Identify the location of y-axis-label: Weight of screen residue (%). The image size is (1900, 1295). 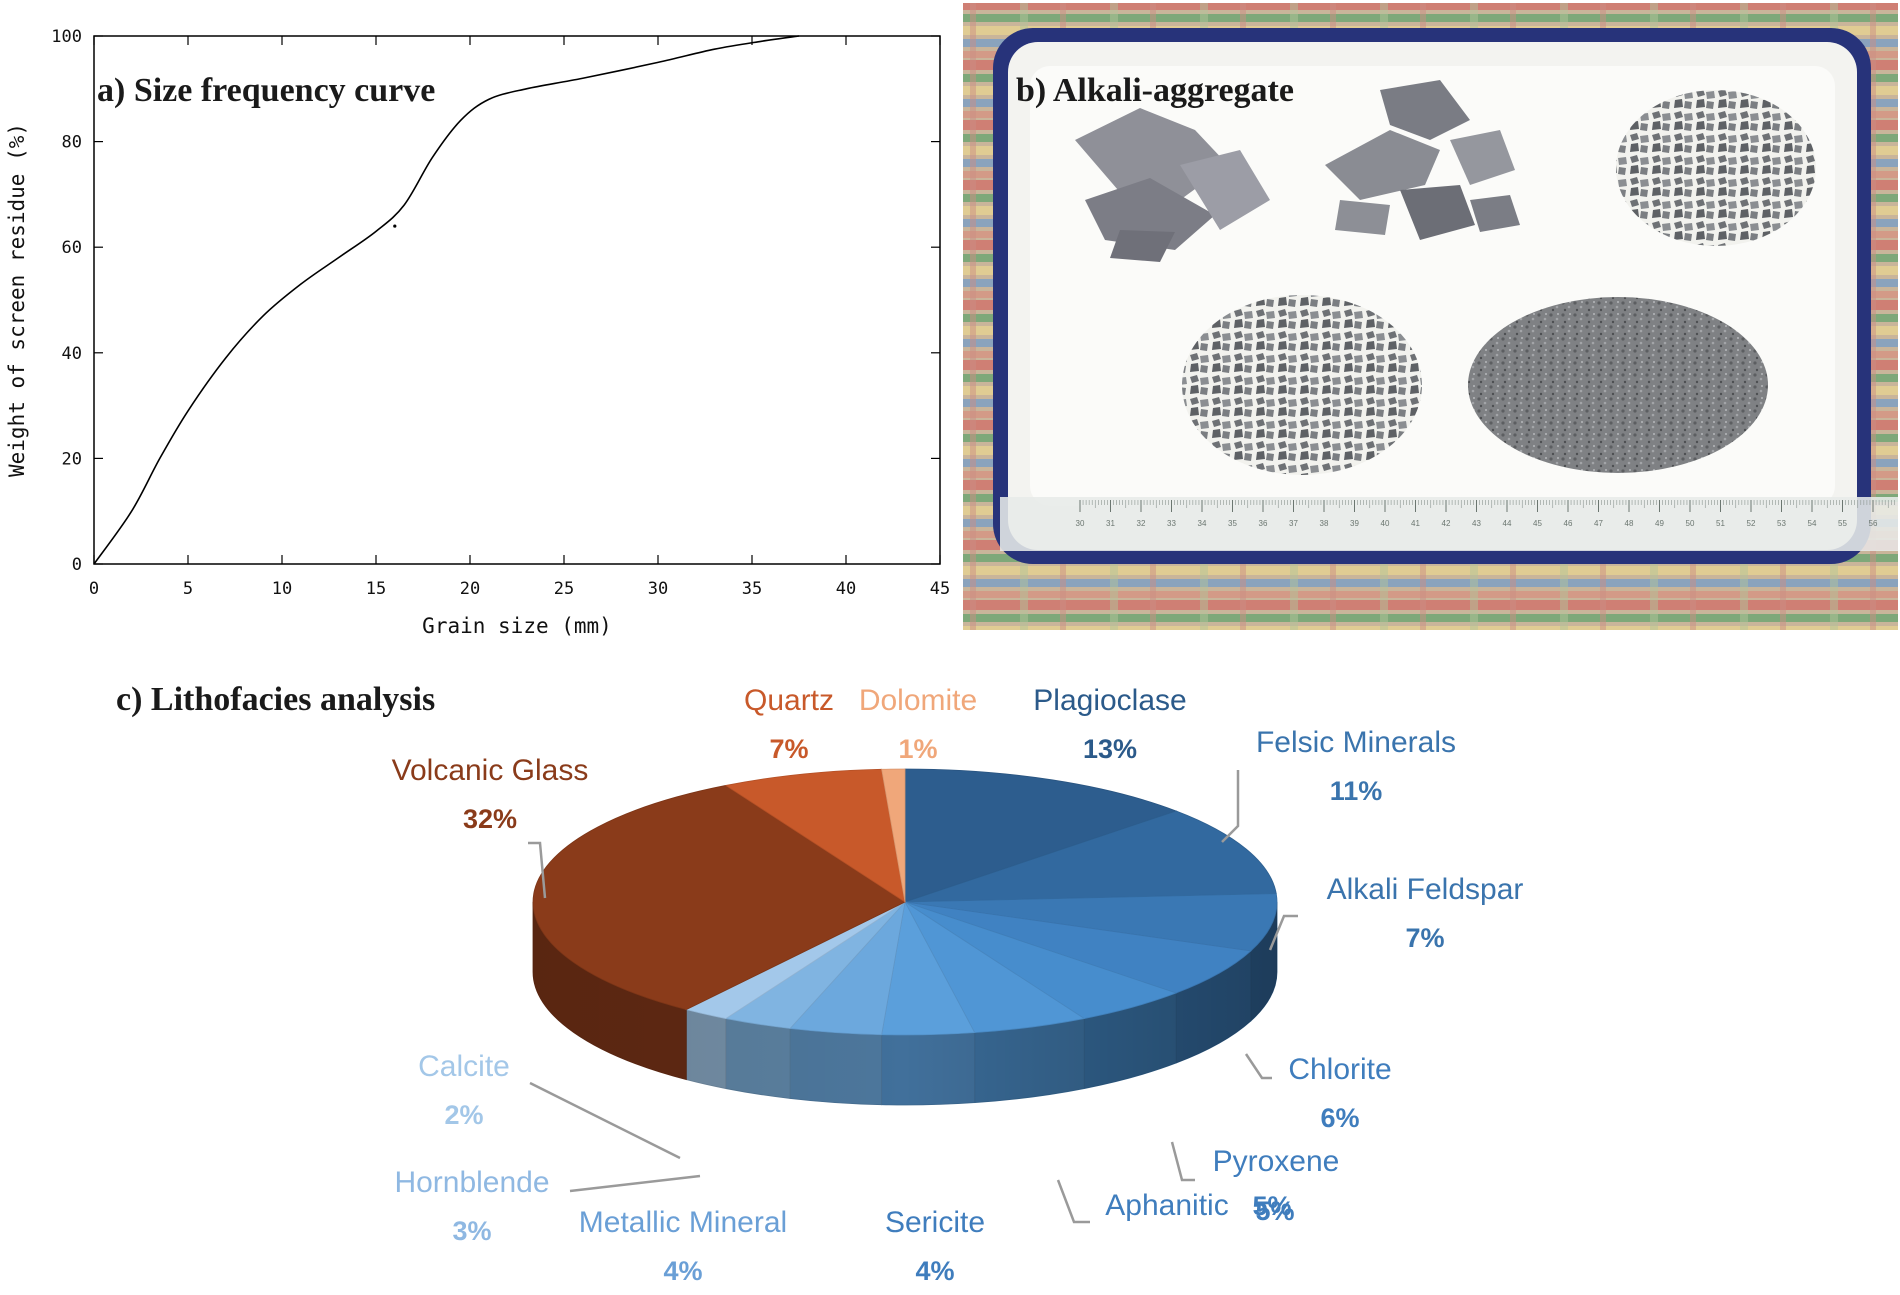
(17, 300).